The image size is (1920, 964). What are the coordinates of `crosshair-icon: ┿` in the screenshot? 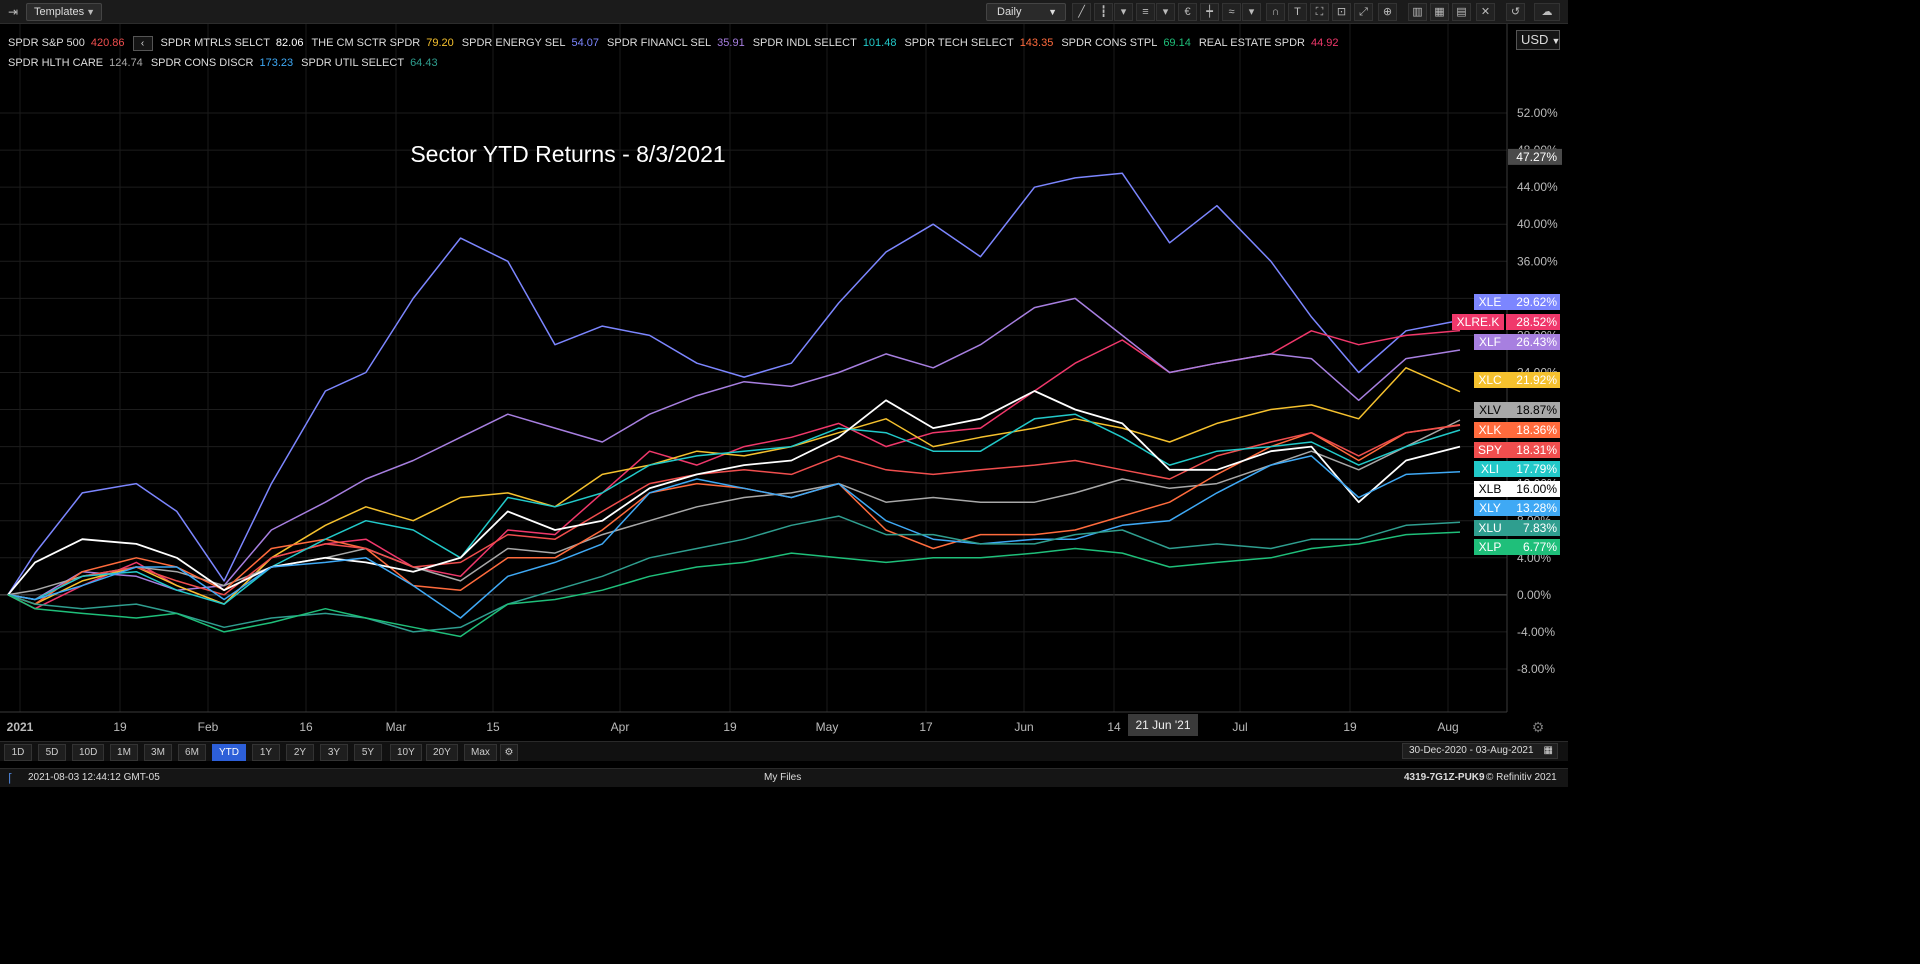 It's located at (1209, 12).